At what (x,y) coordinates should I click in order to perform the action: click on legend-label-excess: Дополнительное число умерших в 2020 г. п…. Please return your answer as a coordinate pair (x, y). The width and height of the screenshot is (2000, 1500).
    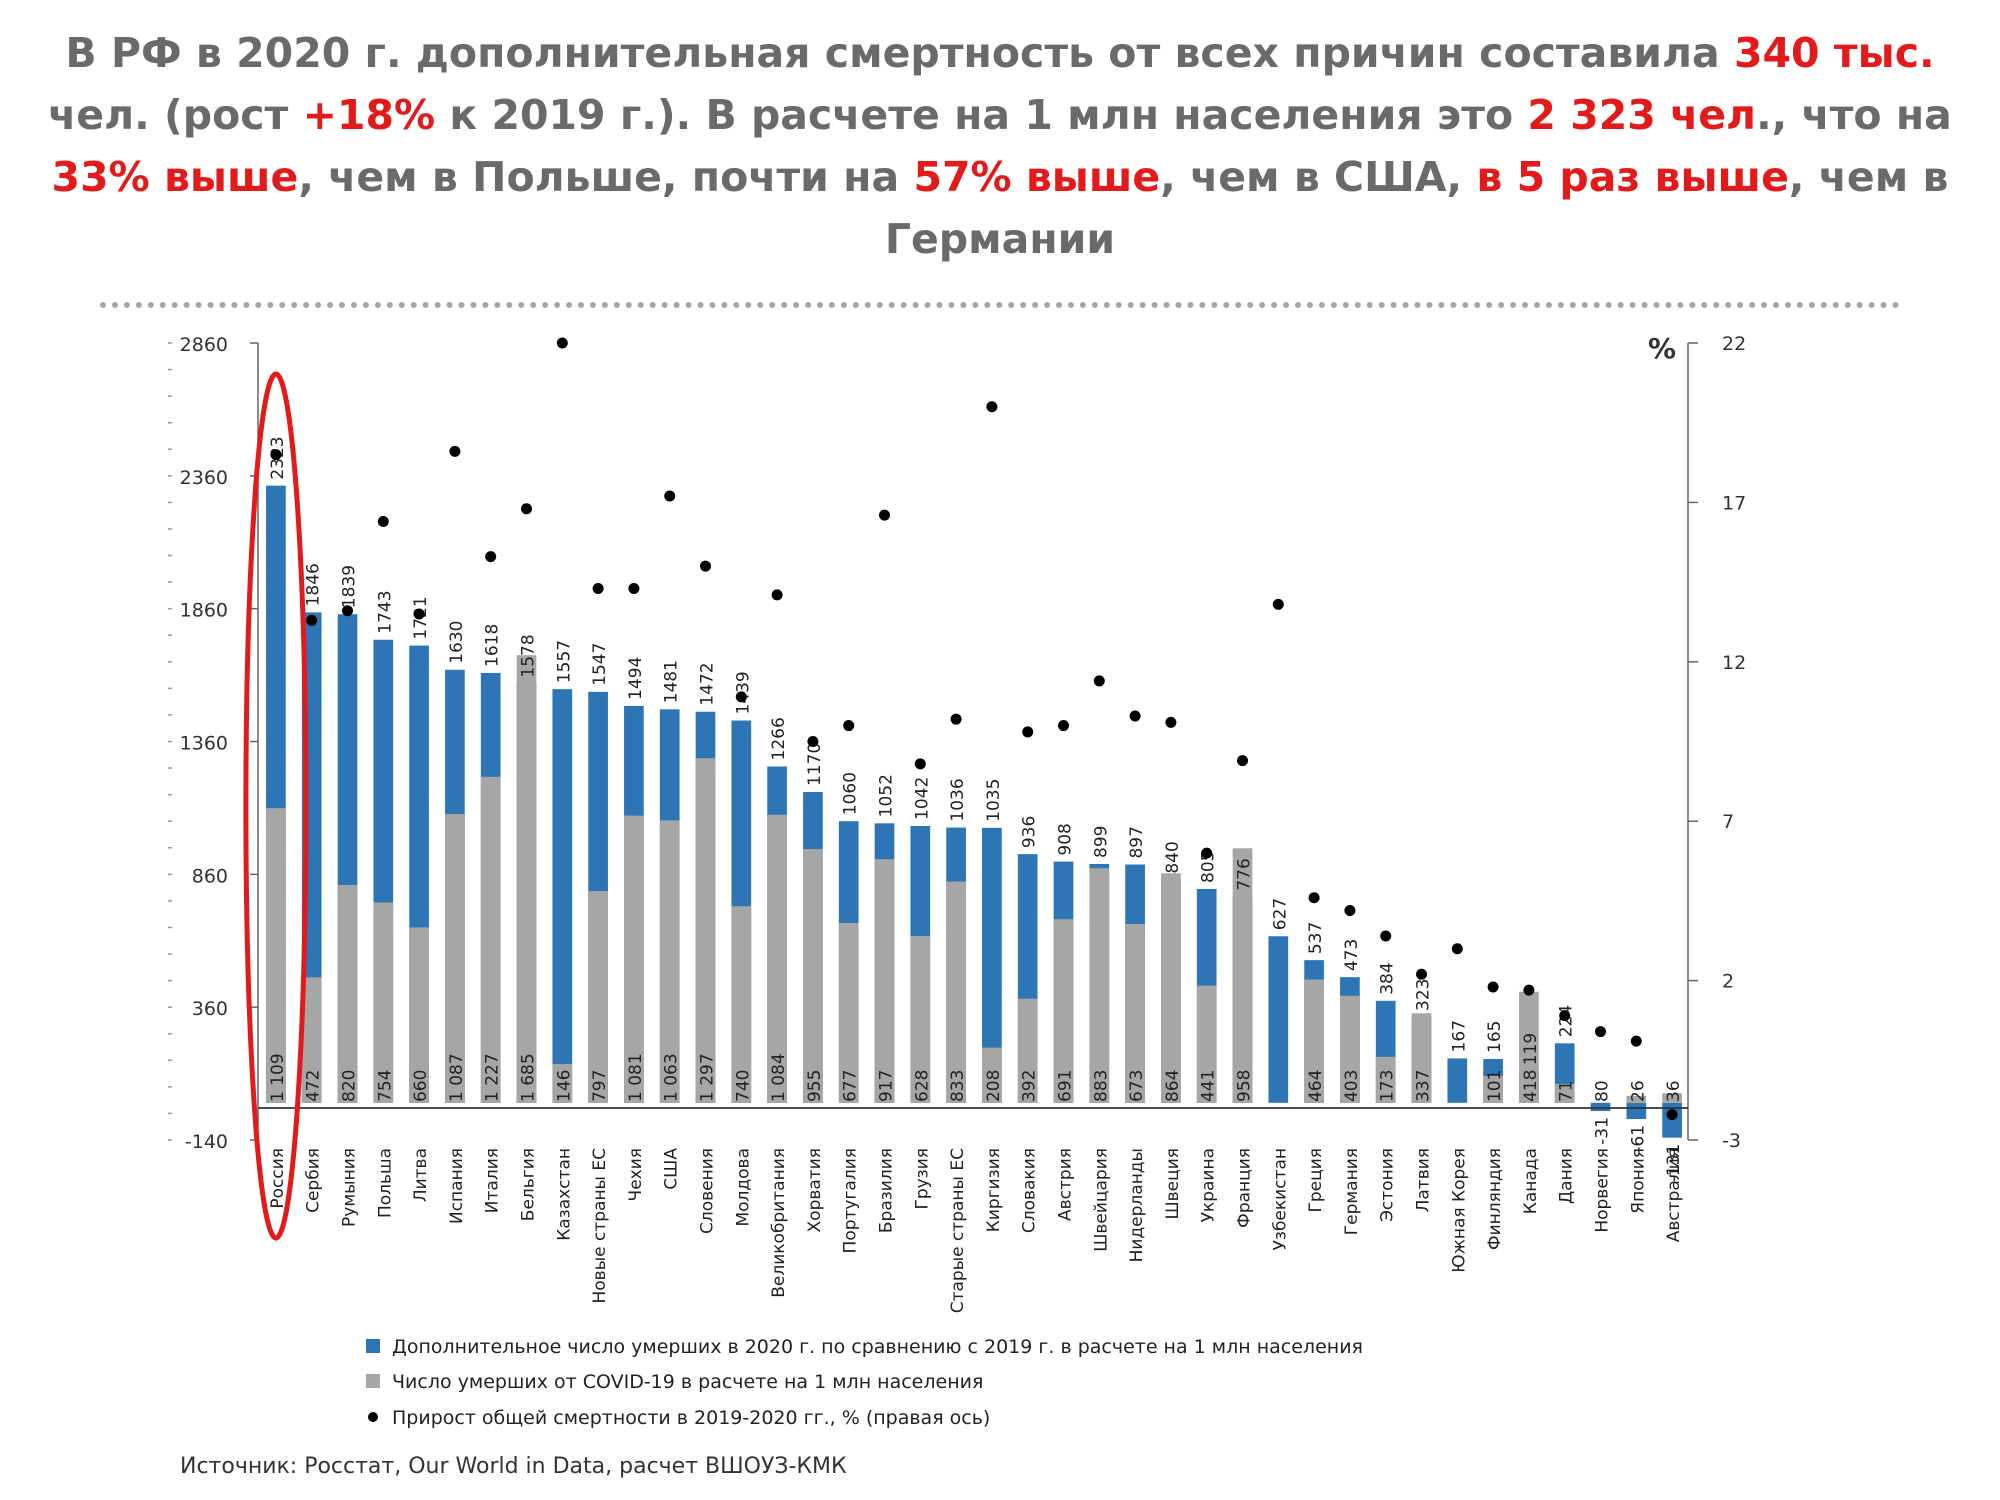
    Looking at the image, I should click on (877, 1347).